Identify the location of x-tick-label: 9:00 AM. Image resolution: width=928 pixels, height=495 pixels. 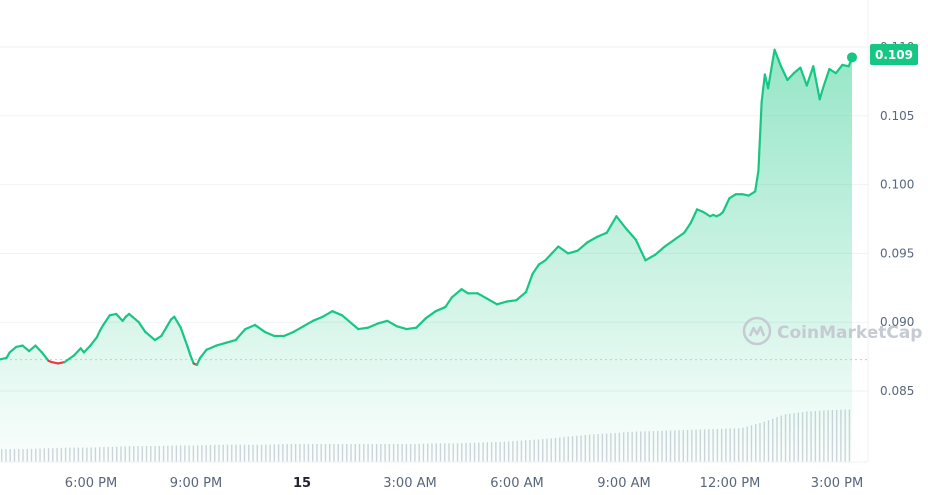
(623, 483).